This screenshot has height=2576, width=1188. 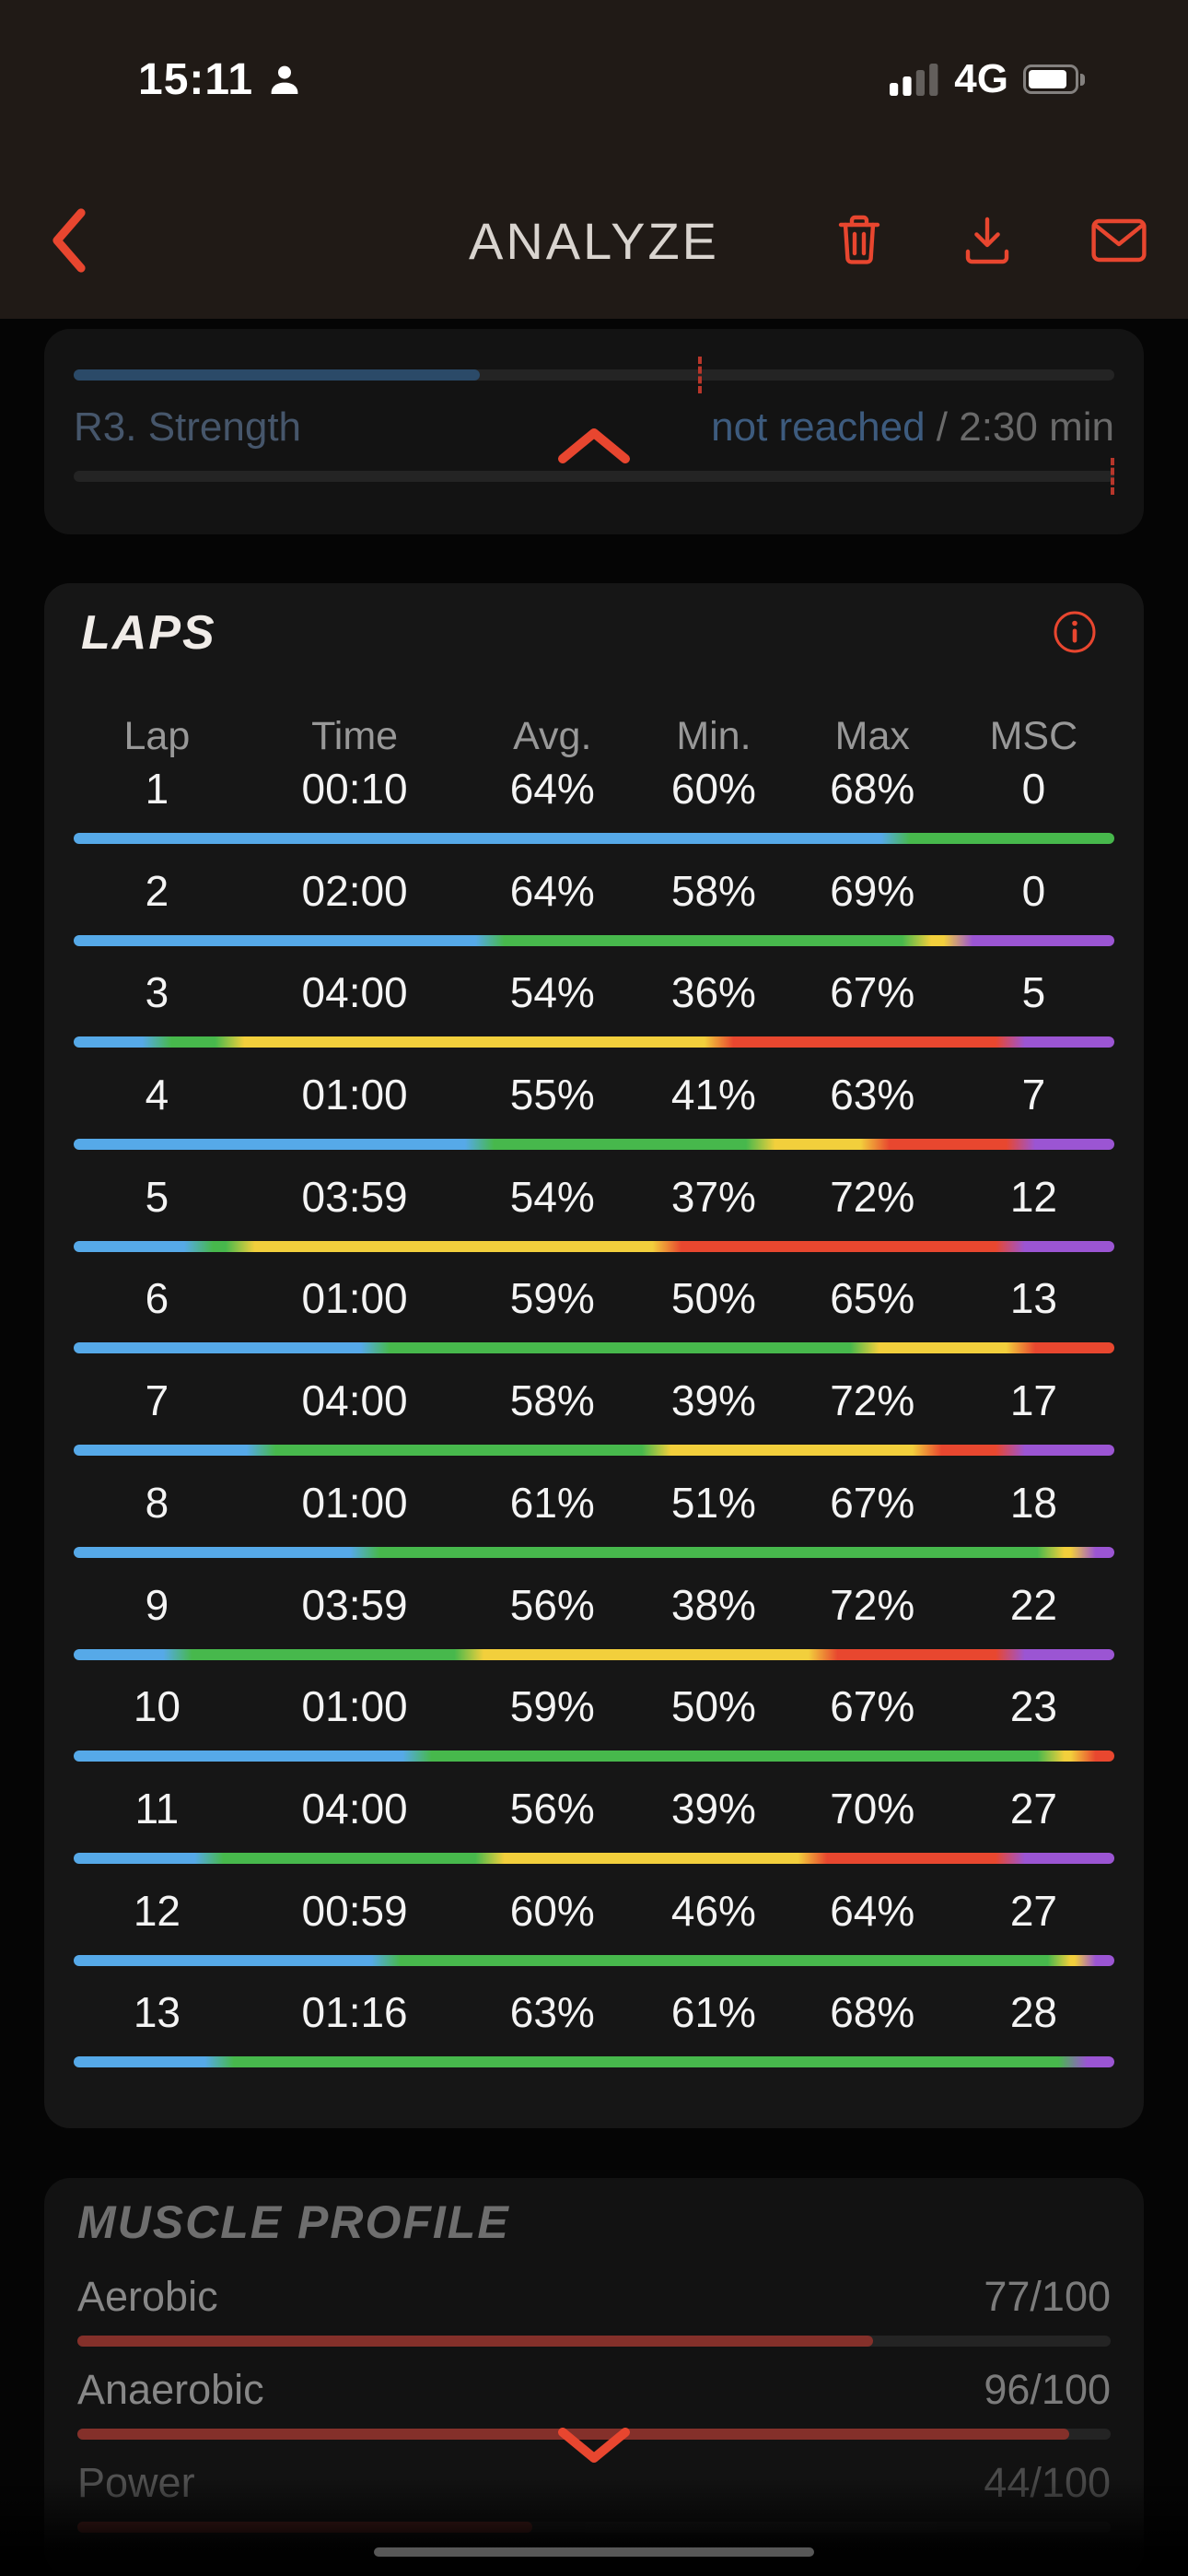 What do you see at coordinates (594, 1428) in the screenshot?
I see `lap-row: 7 04:00 58% 39% 72% 17` at bounding box center [594, 1428].